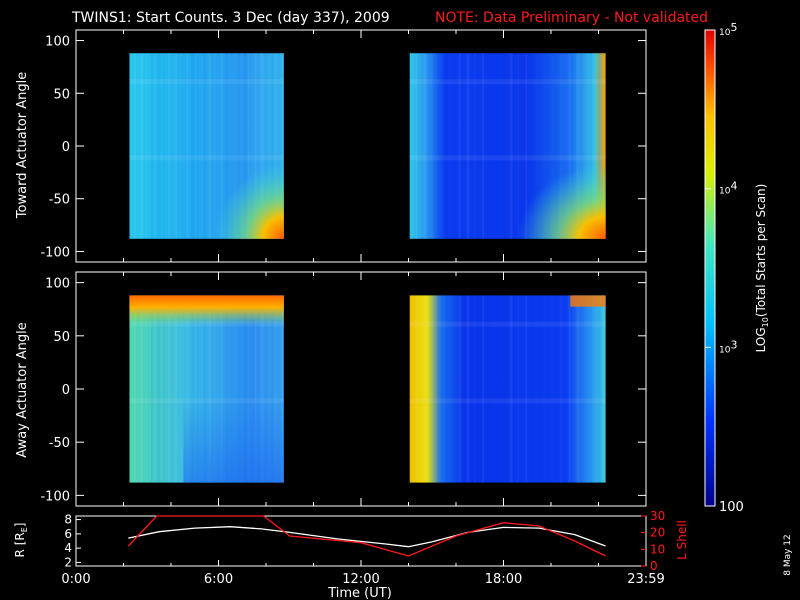 The image size is (800, 600). I want to click on l-shell-line, so click(366, 536).